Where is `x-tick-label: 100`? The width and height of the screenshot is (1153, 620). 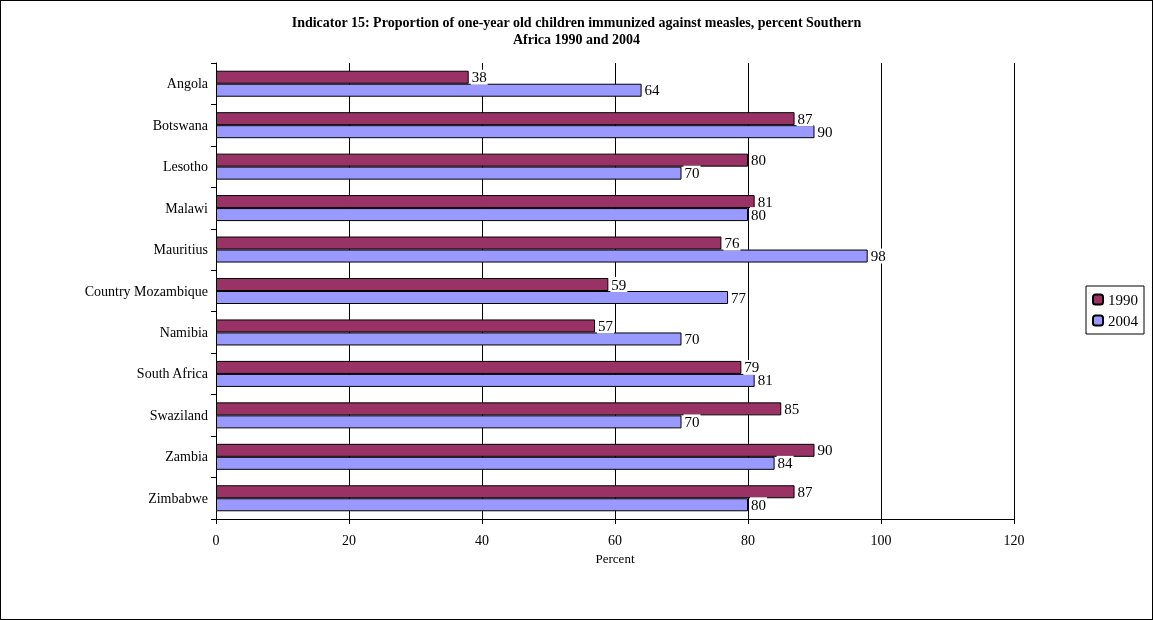 x-tick-label: 100 is located at coordinates (881, 540).